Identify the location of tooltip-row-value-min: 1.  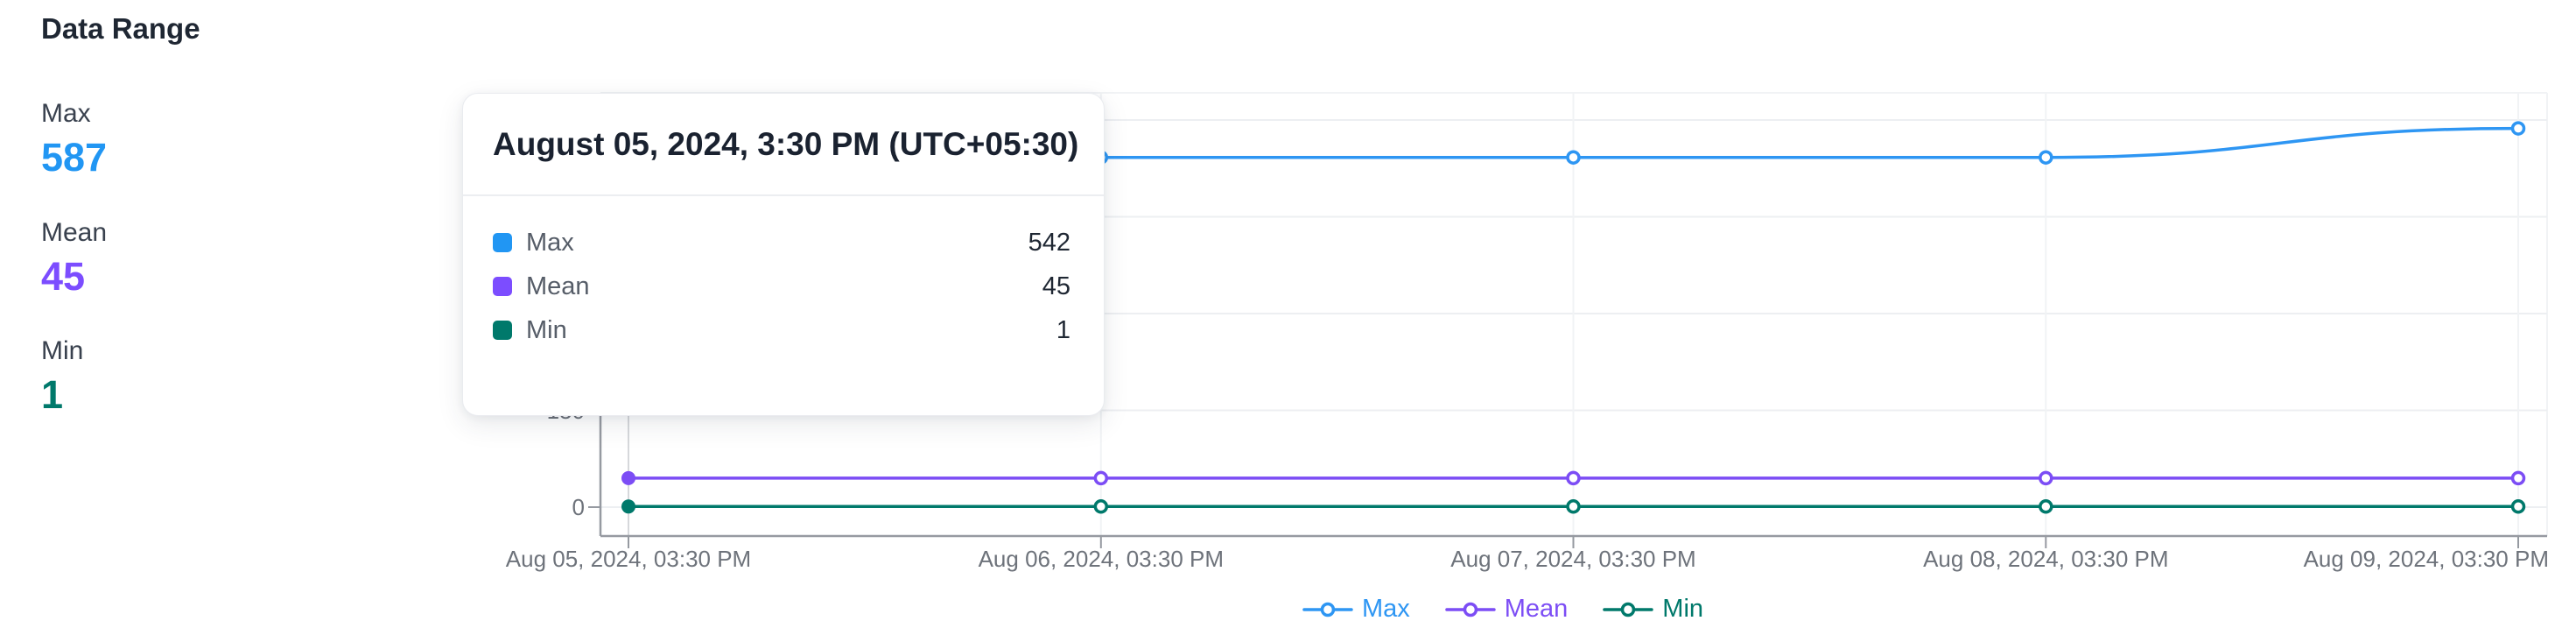
(1063, 329).